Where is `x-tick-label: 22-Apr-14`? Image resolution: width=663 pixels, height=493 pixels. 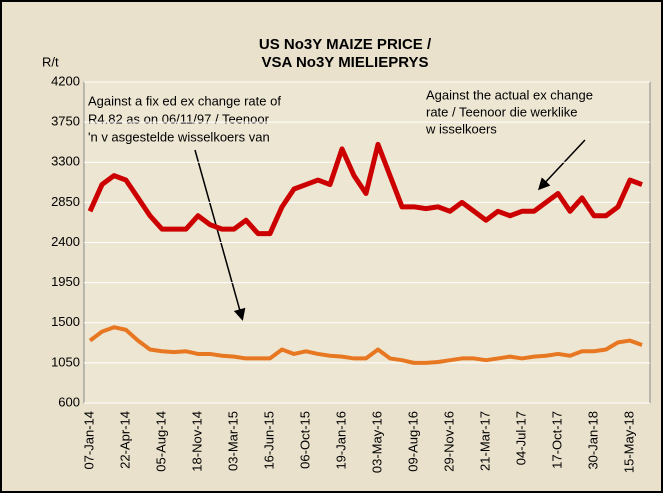
x-tick-label: 22-Apr-14 is located at coordinates (124, 440).